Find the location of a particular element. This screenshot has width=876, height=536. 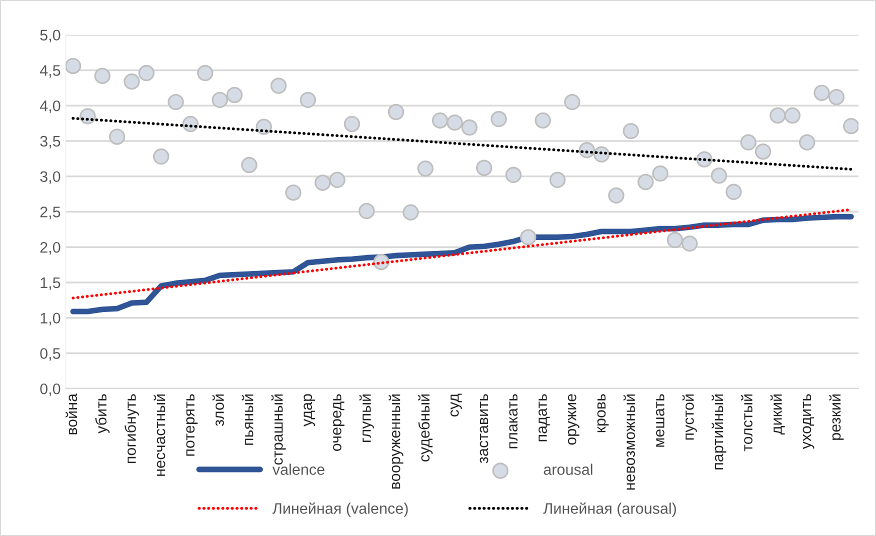

y-tick-label: 1,0 is located at coordinates (50, 319).